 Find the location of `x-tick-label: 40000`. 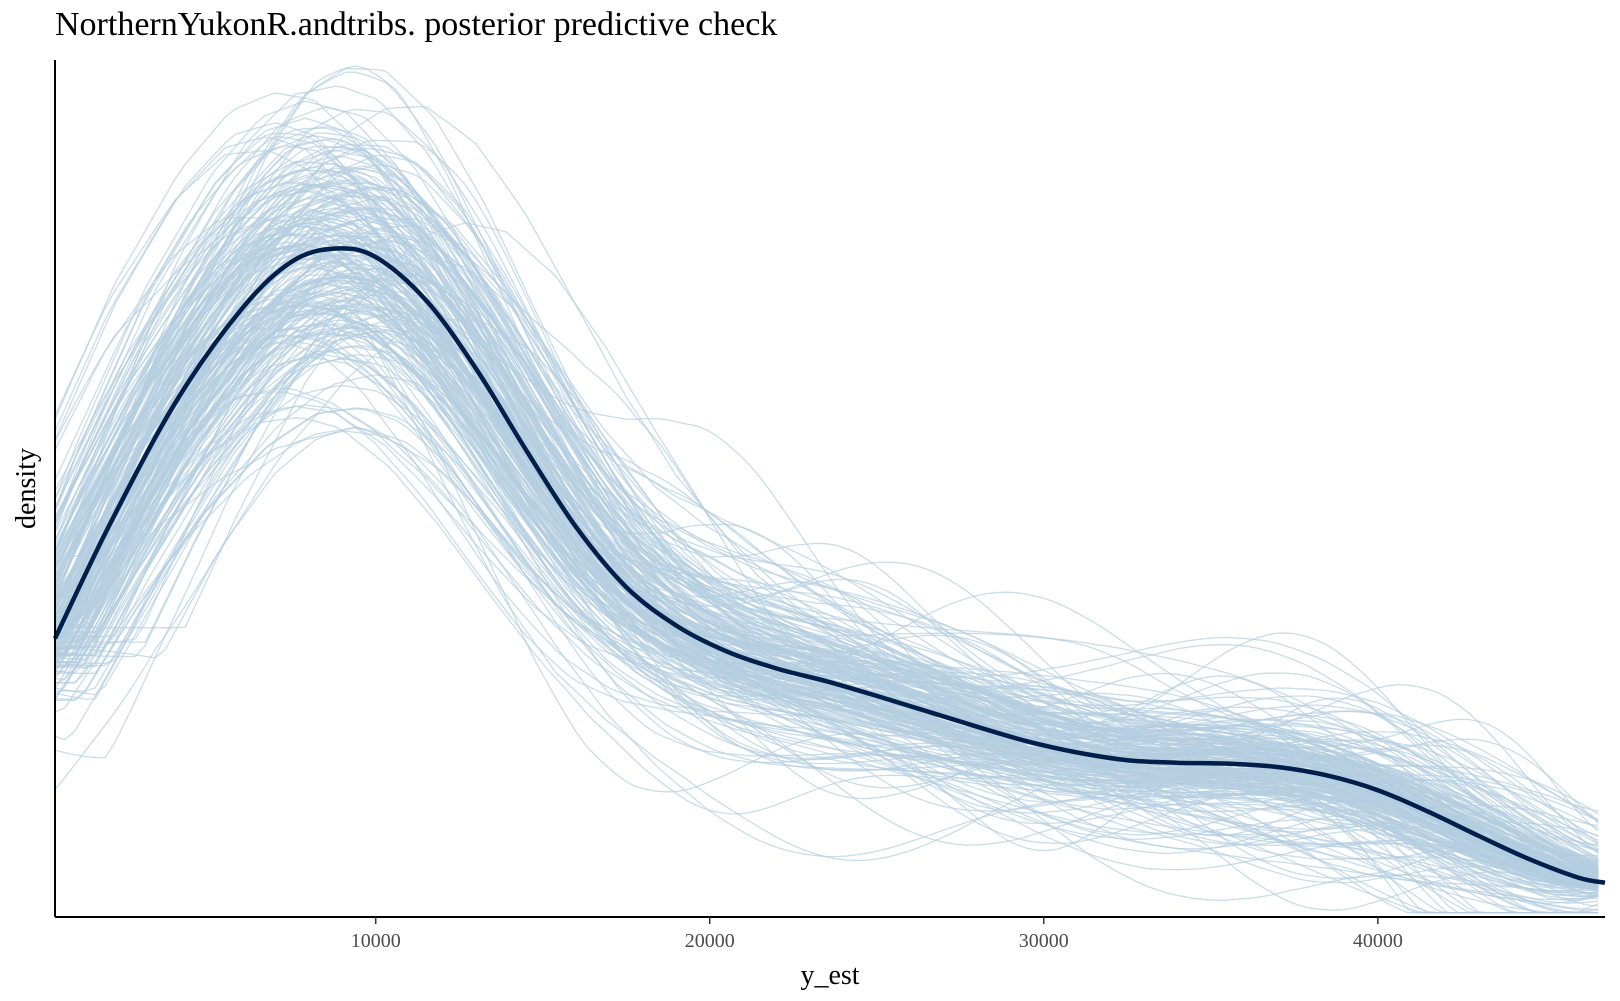

x-tick-label: 40000 is located at coordinates (1378, 941).